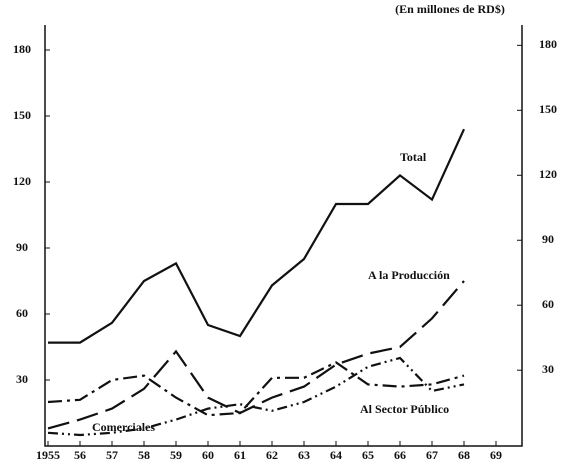 Image resolution: width=568 pixels, height=464 pixels. What do you see at coordinates (548, 304) in the screenshot?
I see `y2-tick-label: 60` at bounding box center [548, 304].